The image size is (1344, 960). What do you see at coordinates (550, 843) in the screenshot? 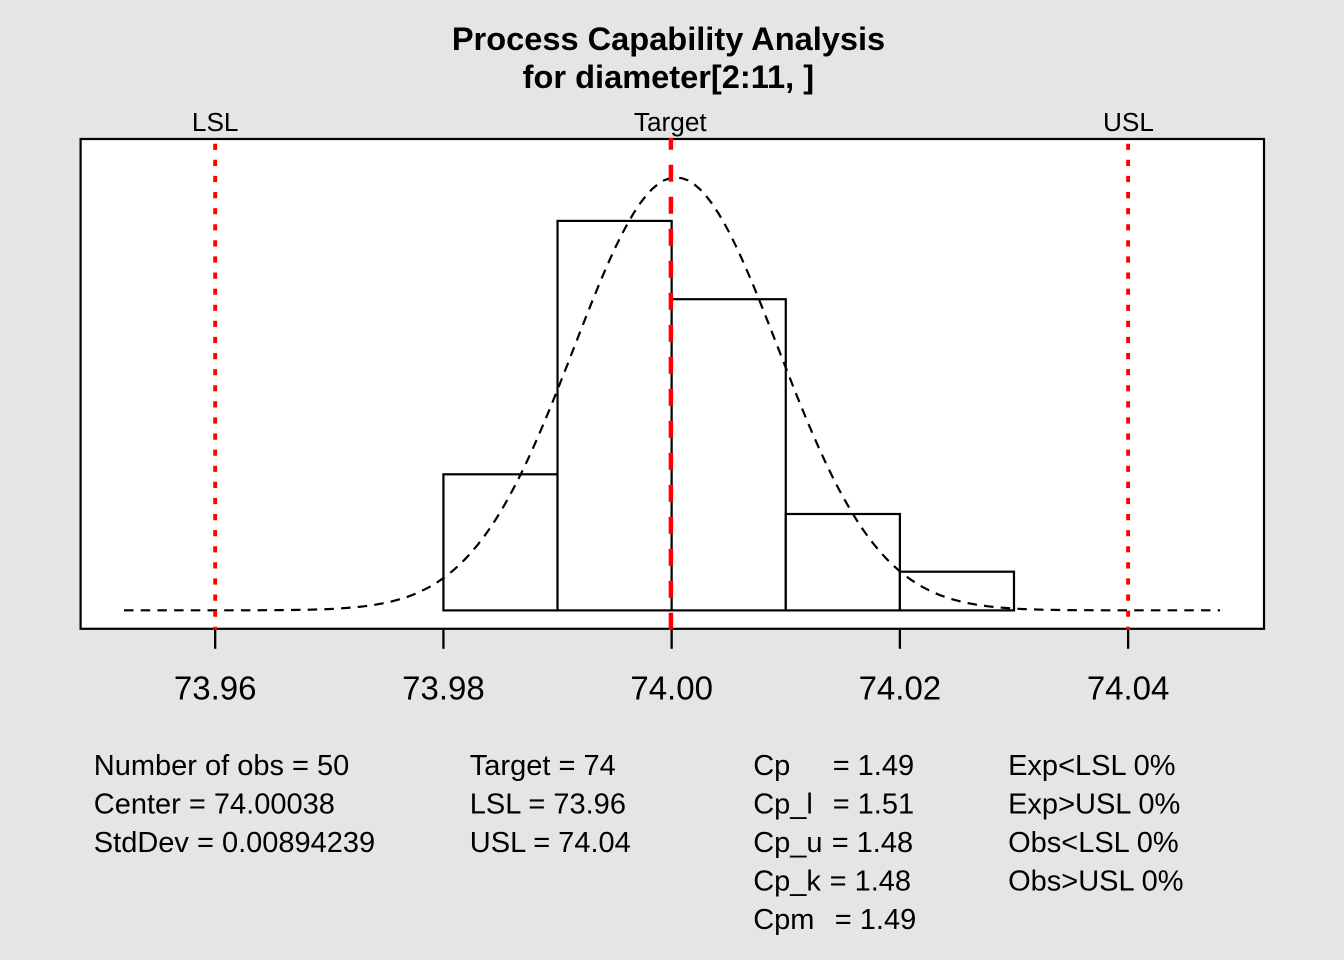
I see `svg-text: USL = 74.04` at bounding box center [550, 843].